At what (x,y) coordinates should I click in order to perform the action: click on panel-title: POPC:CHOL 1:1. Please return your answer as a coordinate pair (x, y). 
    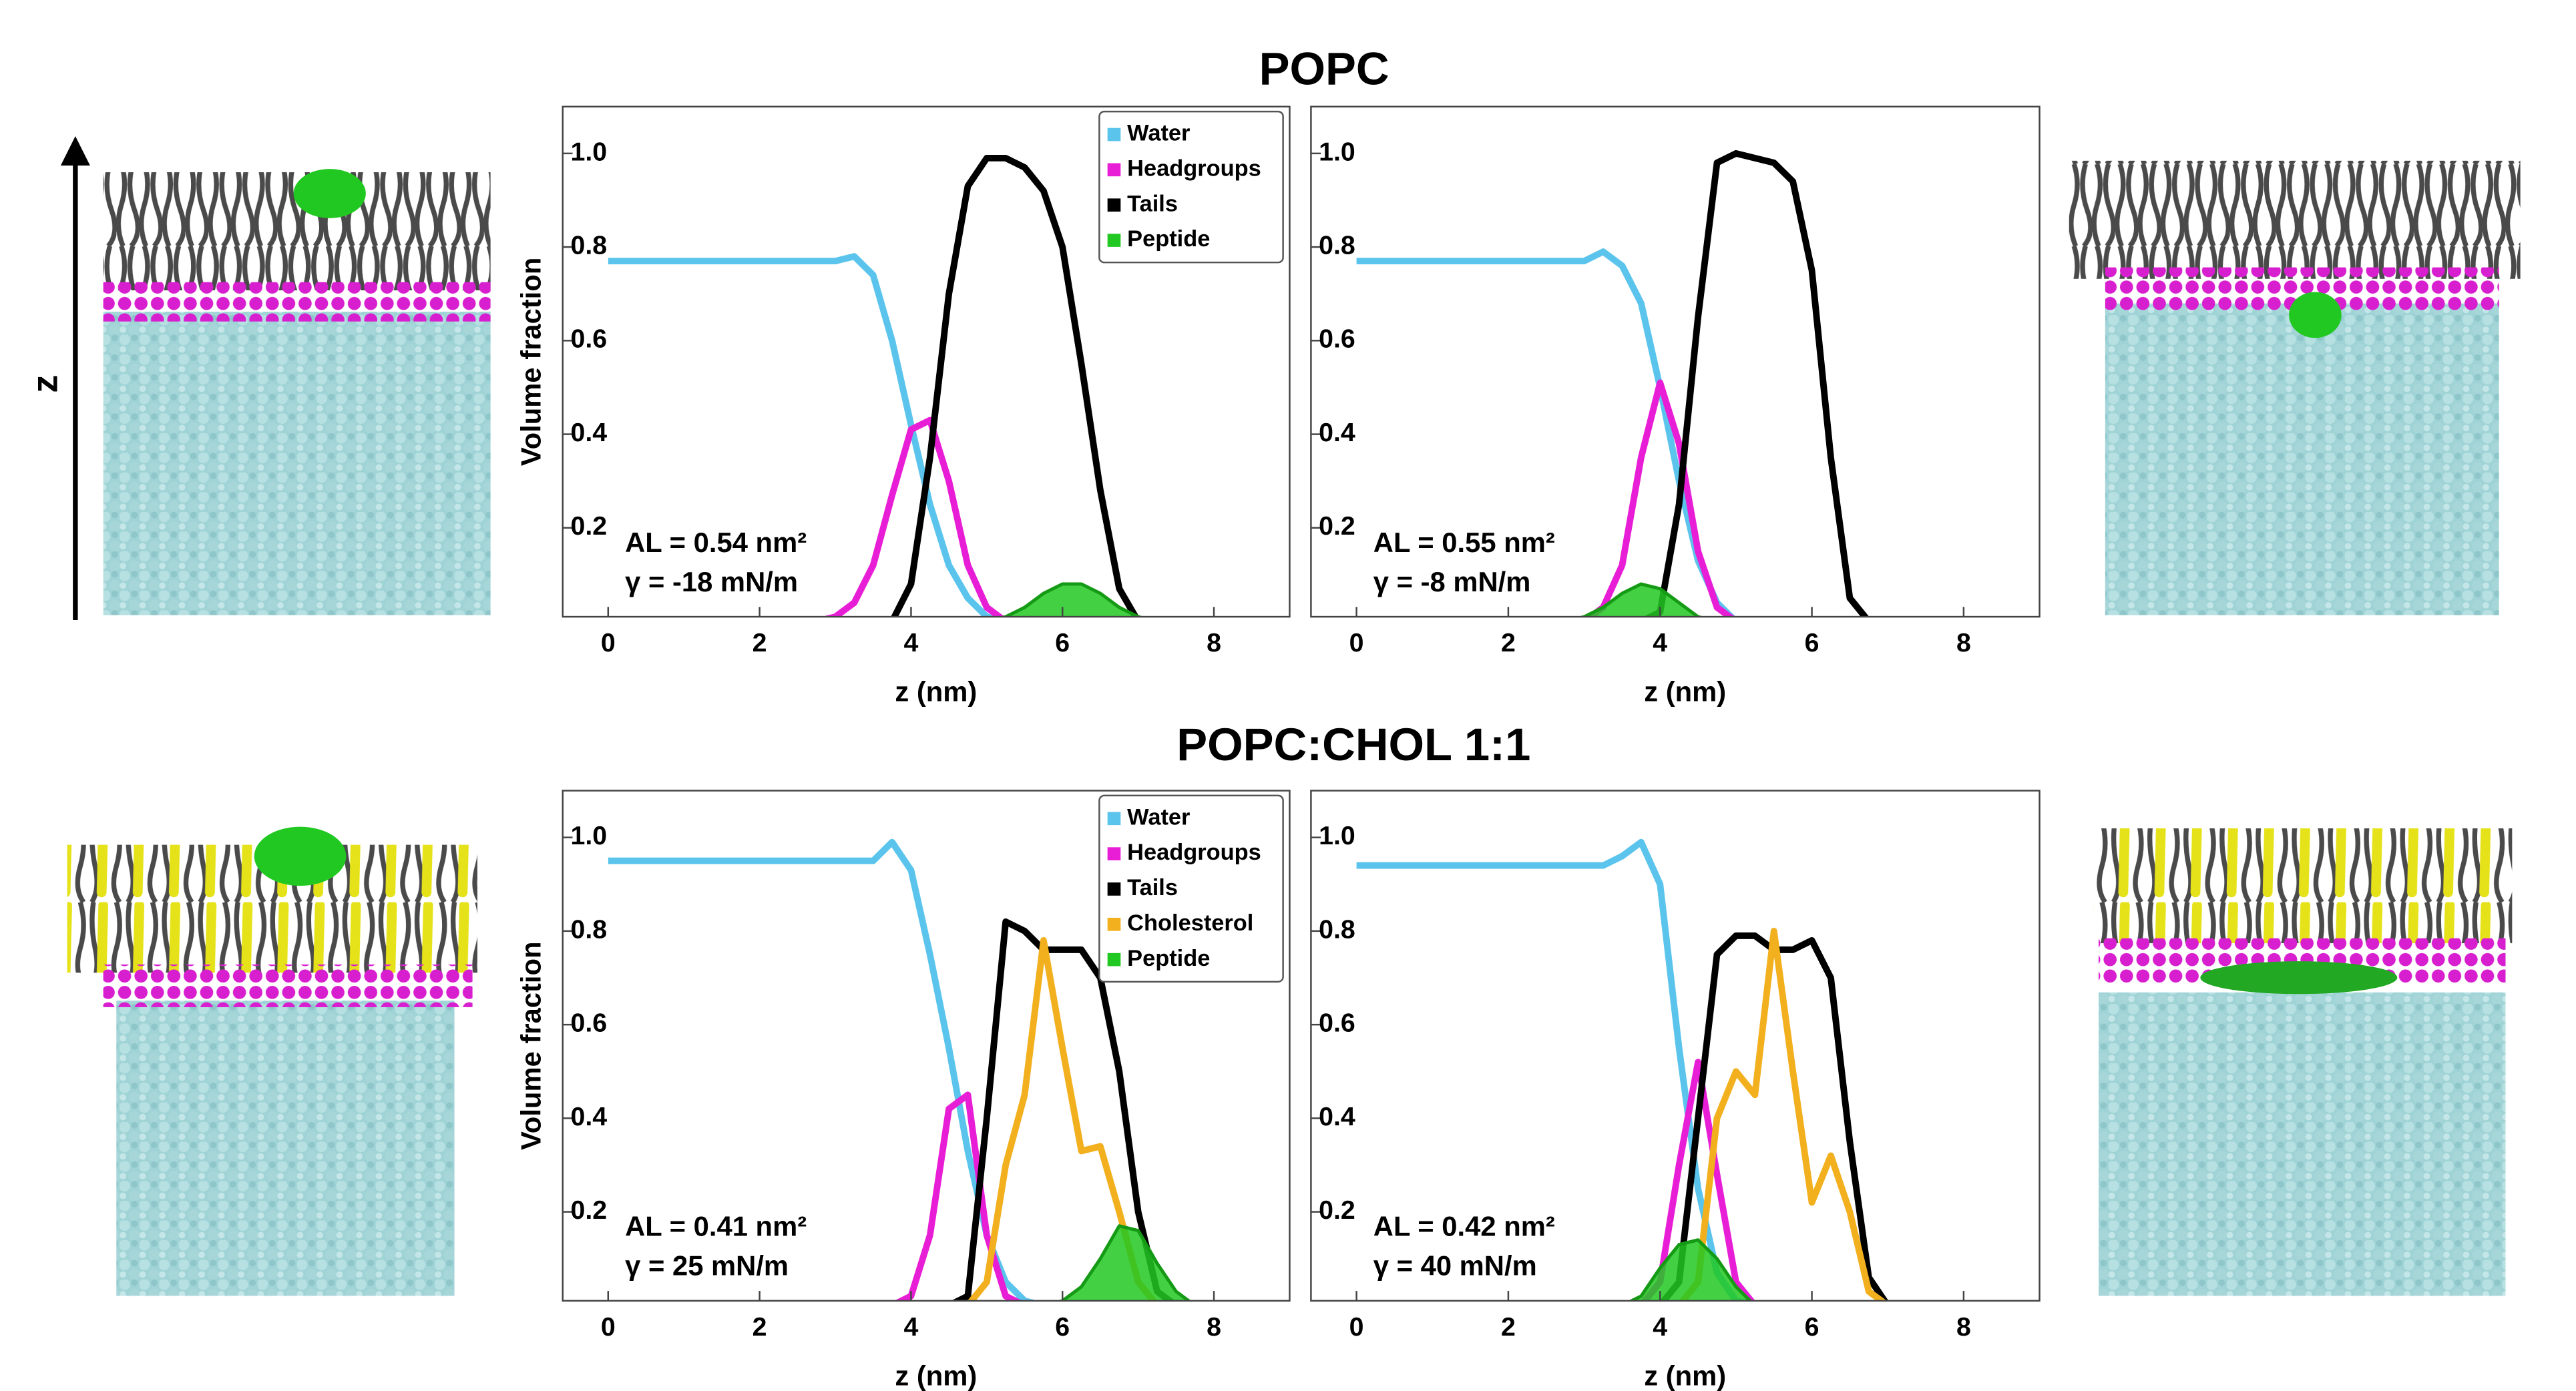
    Looking at the image, I should click on (1353, 744).